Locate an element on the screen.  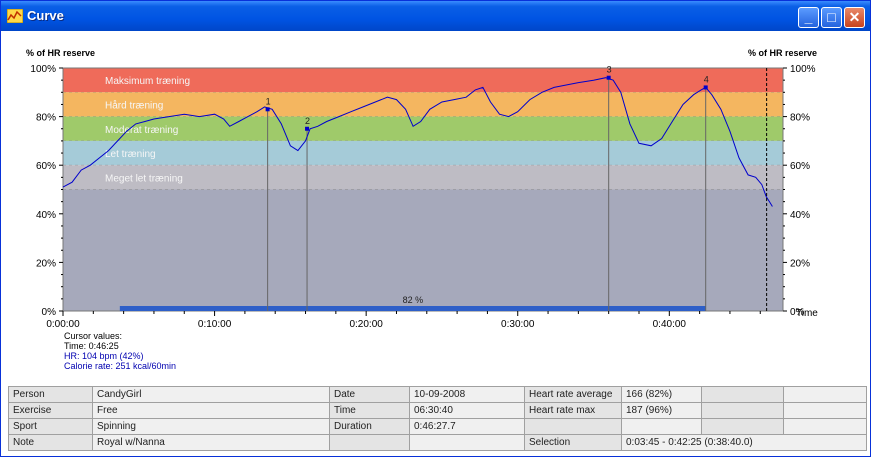
info-label: Date is located at coordinates (369, 394).